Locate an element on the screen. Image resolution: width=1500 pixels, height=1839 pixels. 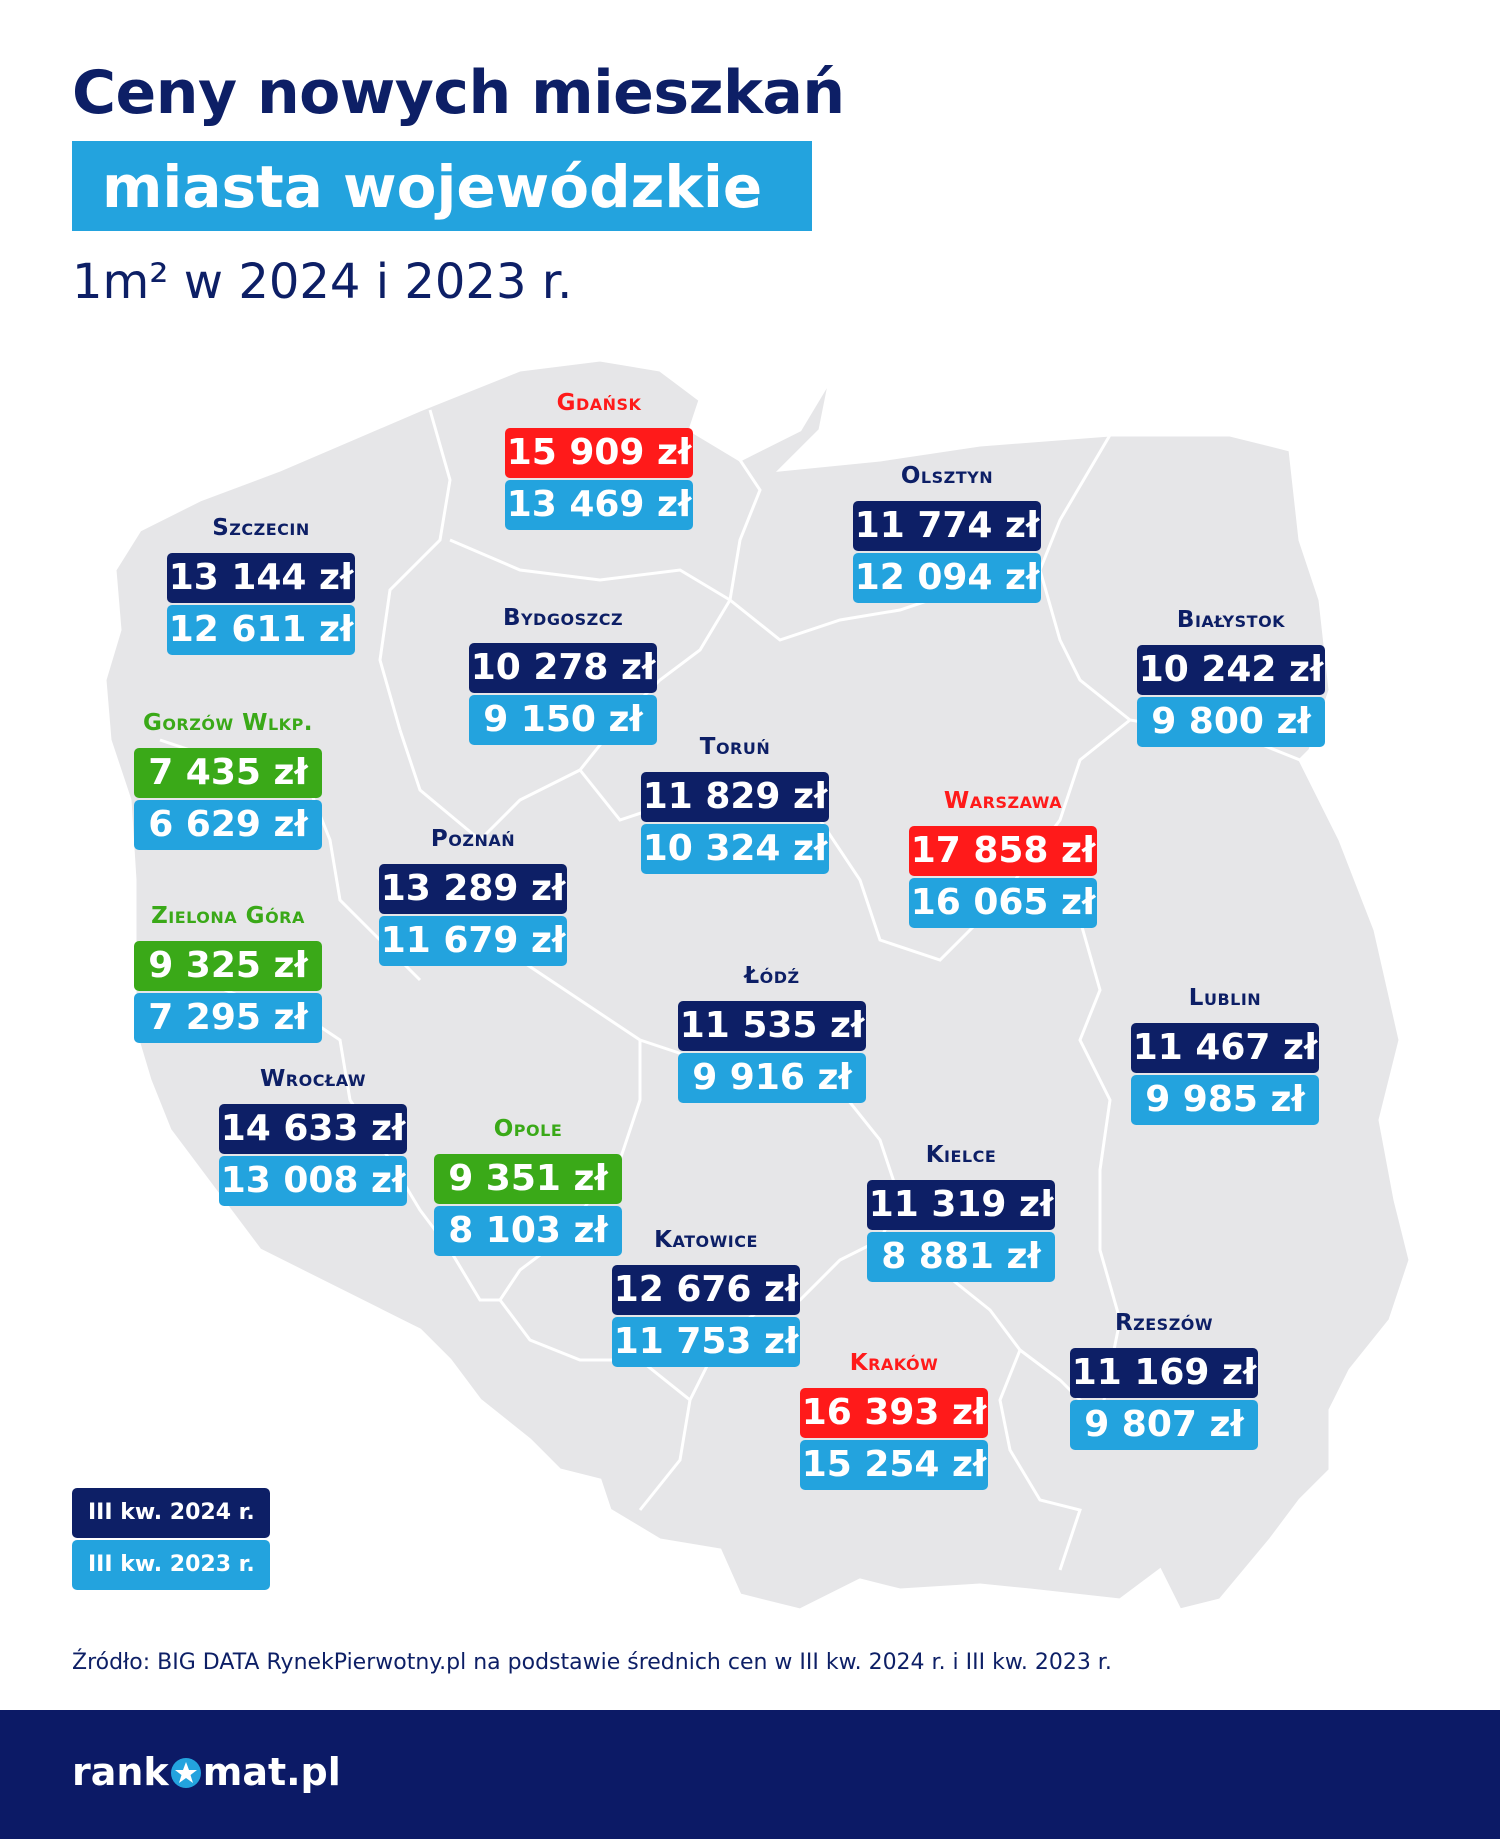
price-2023: 9 150 zł is located at coordinates (563, 720).